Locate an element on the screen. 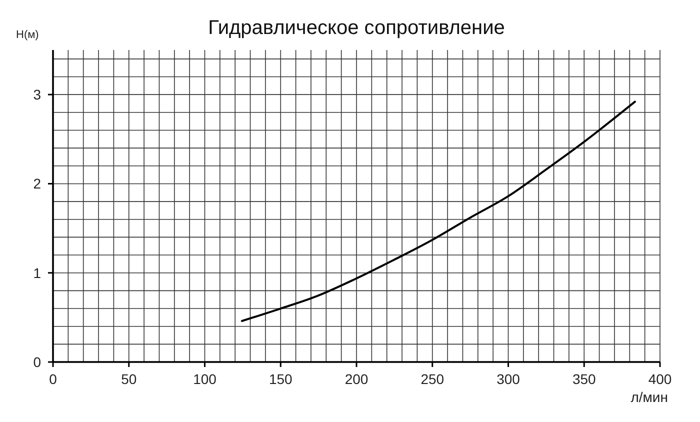 This screenshot has width=700, height=422. x-tick-label: 0 is located at coordinates (53, 379).